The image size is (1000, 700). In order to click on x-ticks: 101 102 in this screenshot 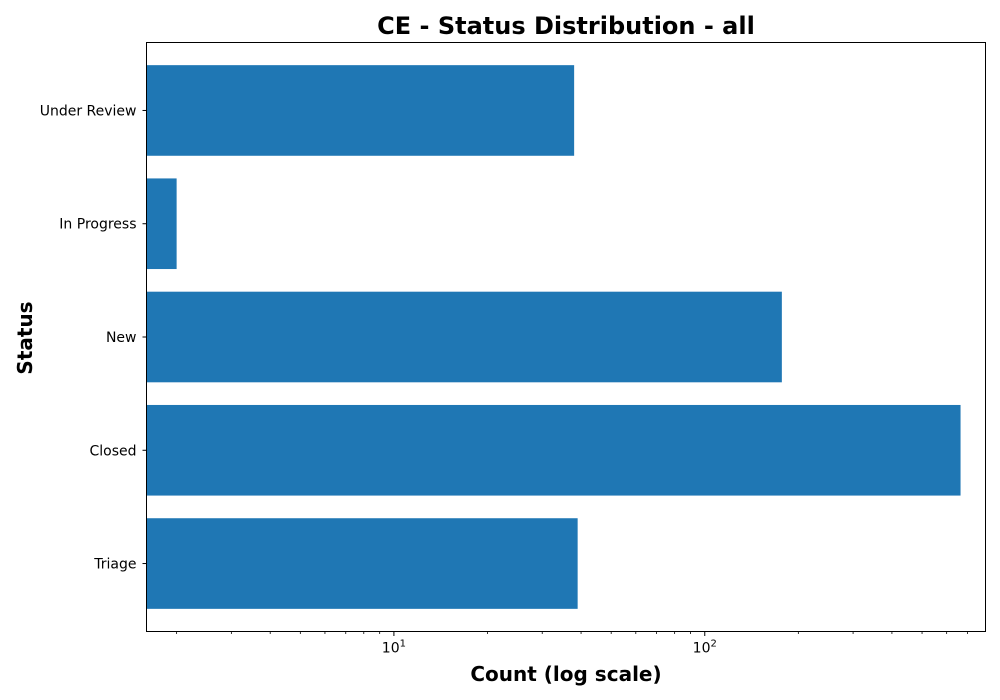, I will do `click(572, 644)`.